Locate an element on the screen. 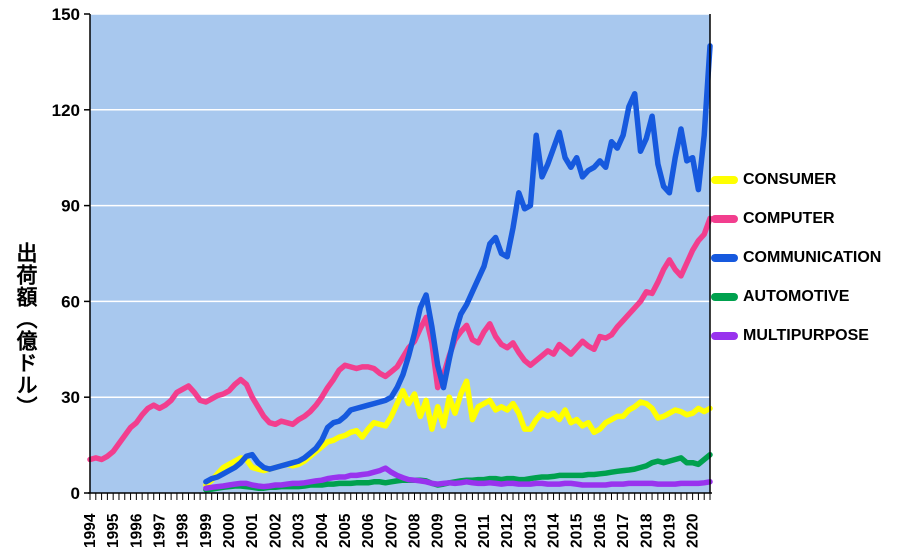 This screenshot has width=900, height=555. legend-item-computer: COMPUTER is located at coordinates (796, 218).